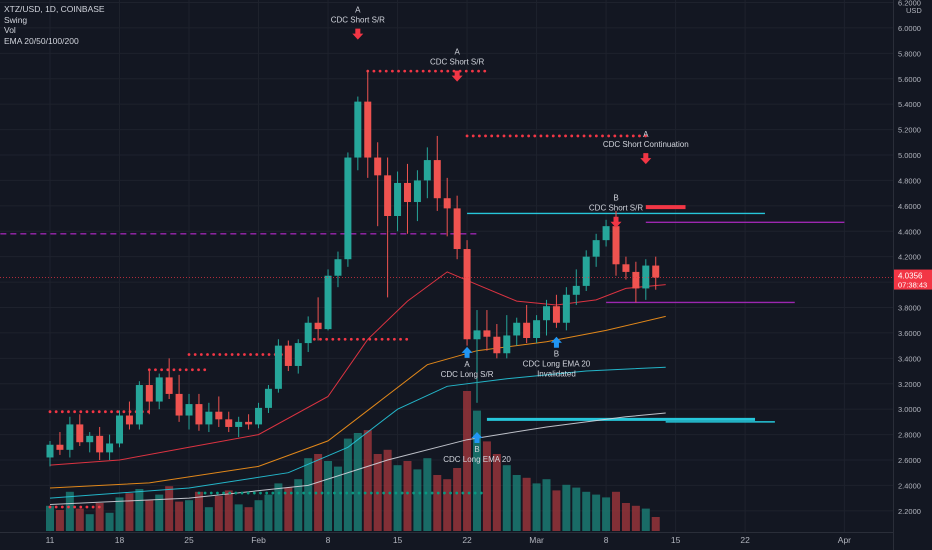 The image size is (932, 550). I want to click on price-tick-label: 6.0000, so click(909, 28).